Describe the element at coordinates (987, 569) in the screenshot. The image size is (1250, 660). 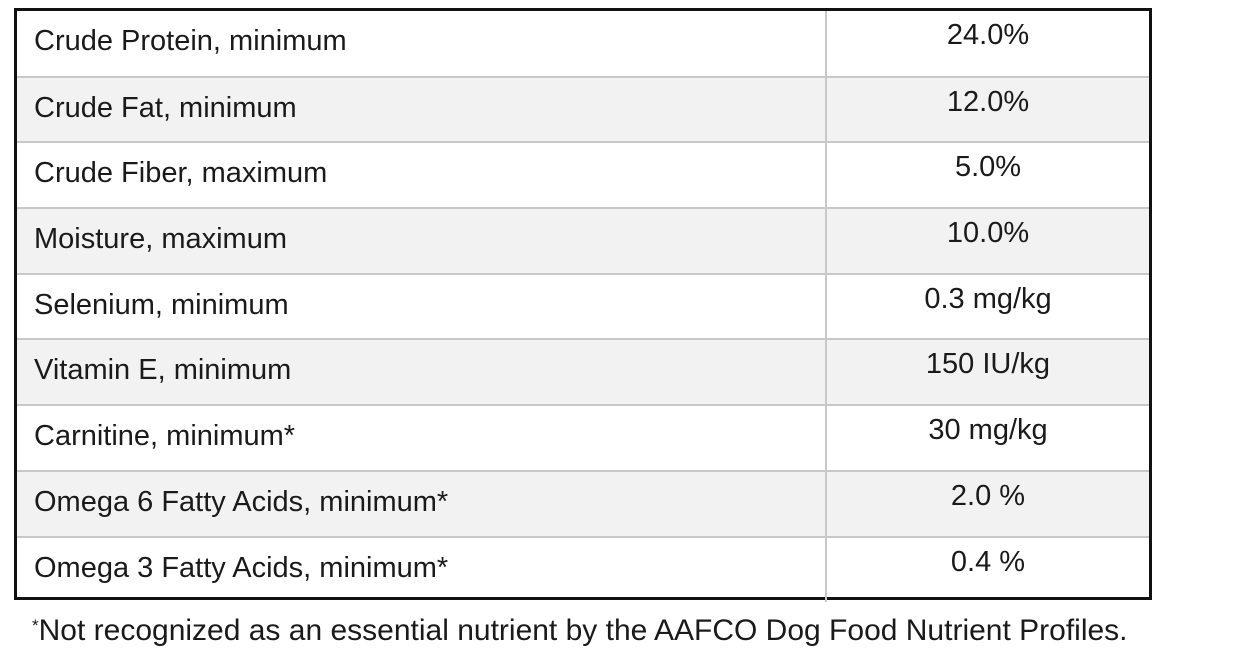
I see `nutrient-amount: 0.4 %` at that location.